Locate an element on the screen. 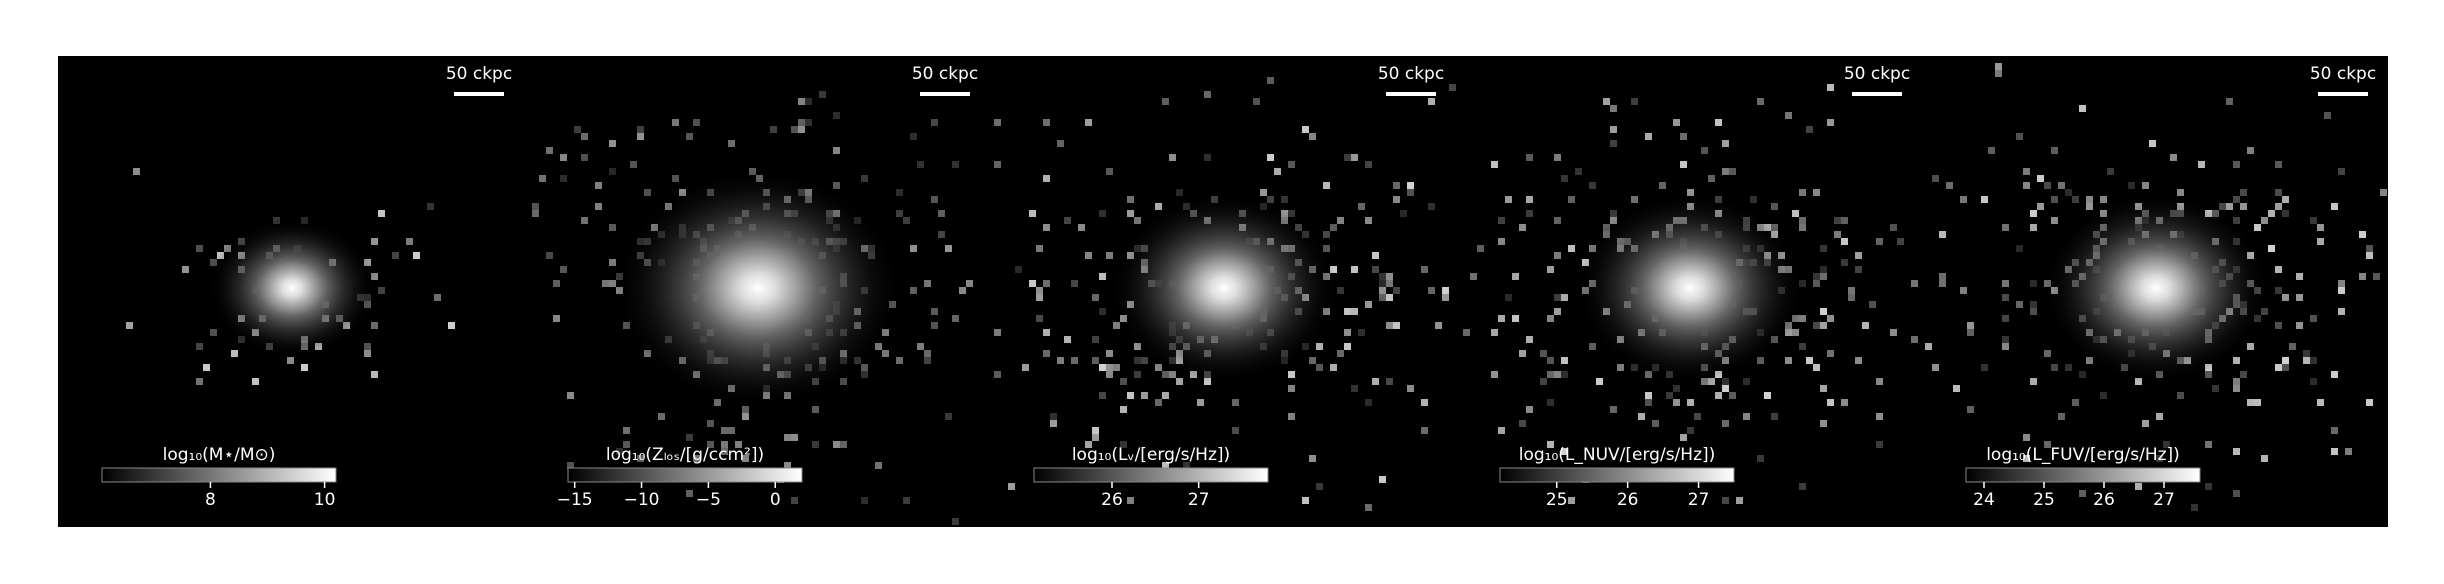 This screenshot has width=2444, height=584. colorbar-tick-label: 8 is located at coordinates (210, 500).